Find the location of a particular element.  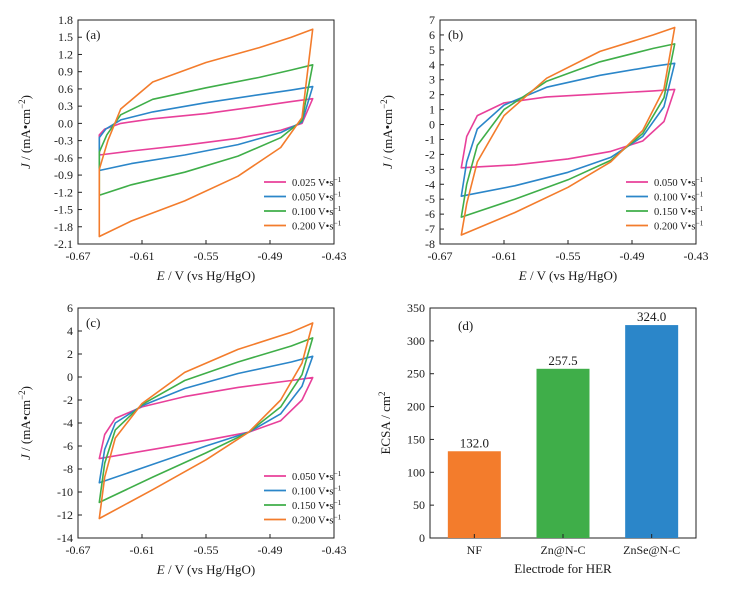

legend-entry: 0.025 V•s−1 is located at coordinates (317, 182).